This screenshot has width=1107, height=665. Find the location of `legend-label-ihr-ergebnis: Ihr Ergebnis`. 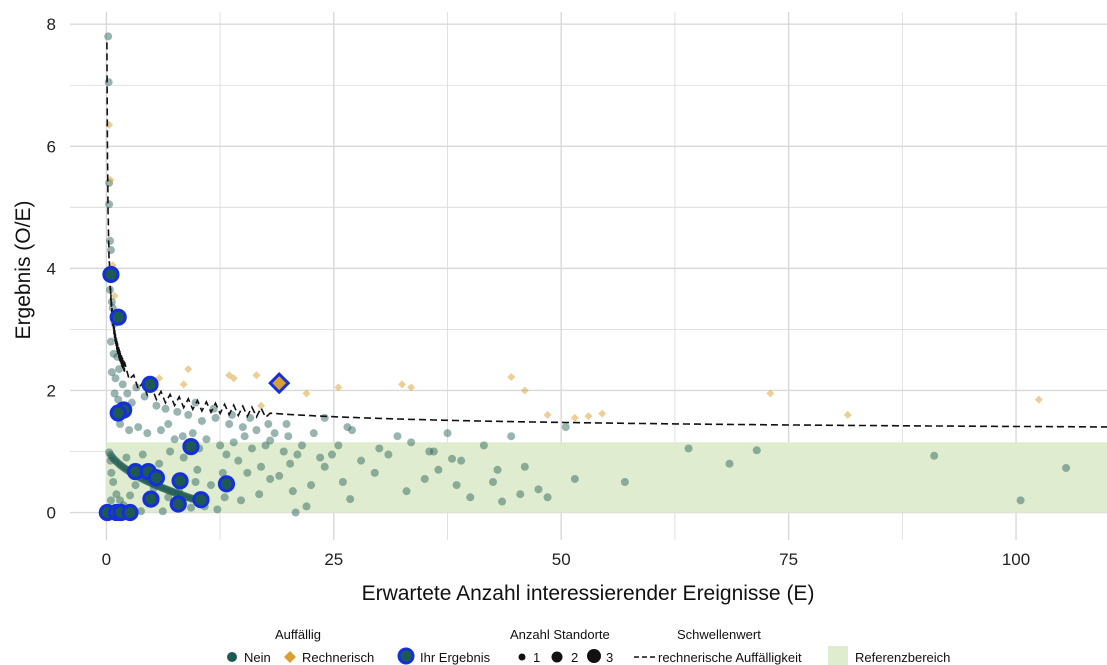

legend-label-ihr-ergebnis: Ihr Ergebnis is located at coordinates (455, 657).